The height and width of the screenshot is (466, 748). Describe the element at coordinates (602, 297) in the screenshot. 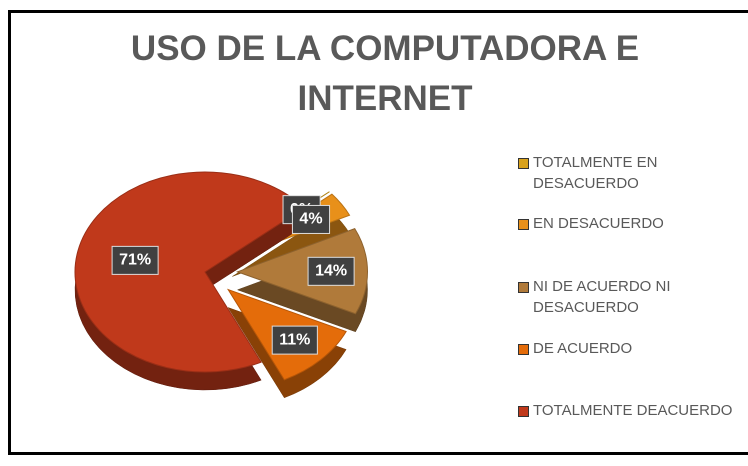

I see `legend-label: NI DE ACUERDO NI DESACUERDO` at that location.